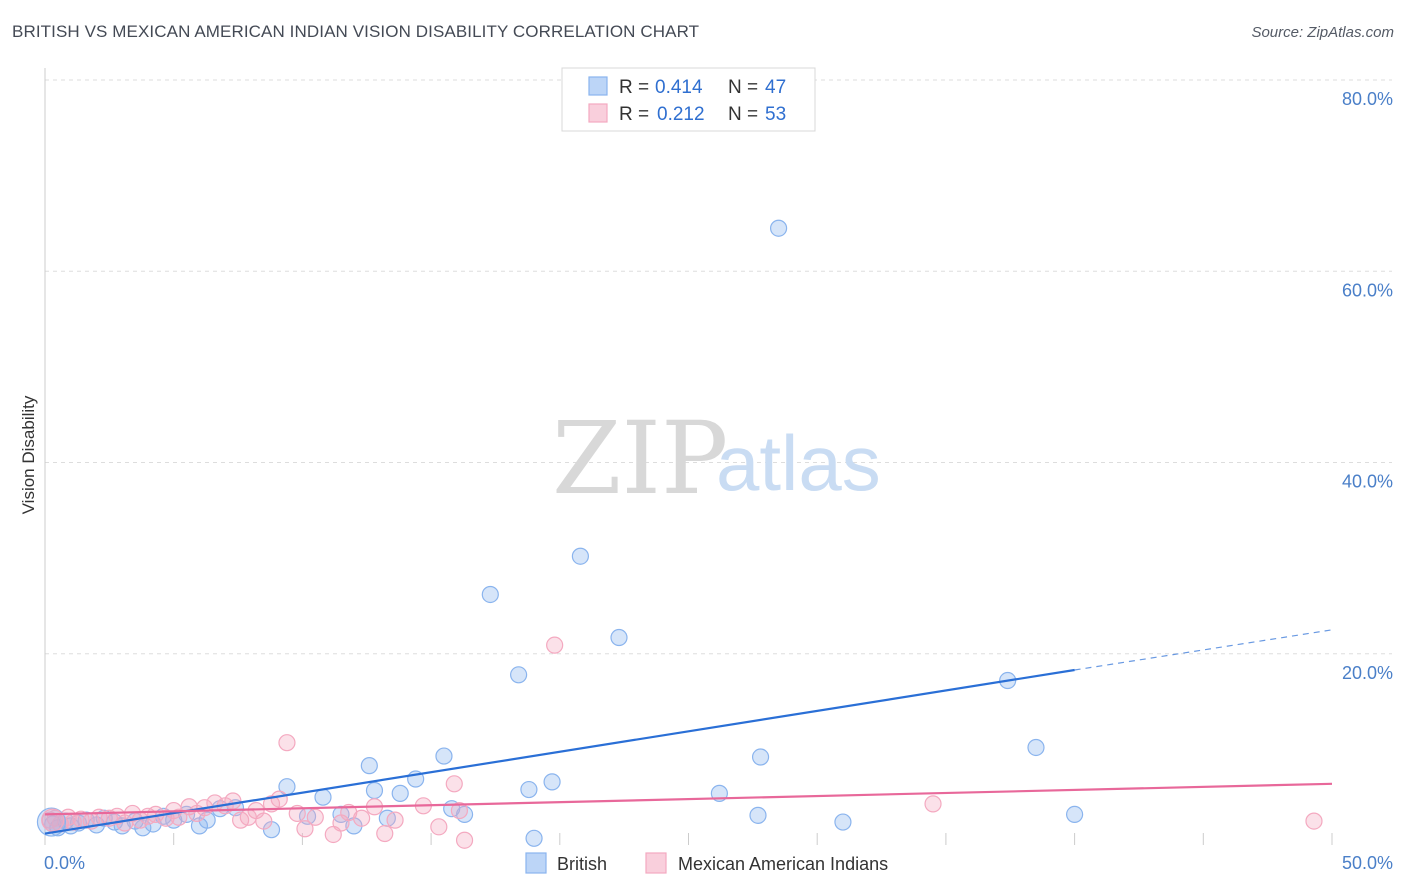  Describe the element at coordinates (1322, 32) in the screenshot. I see `source-label: Source: ZipAtlas.com` at that location.